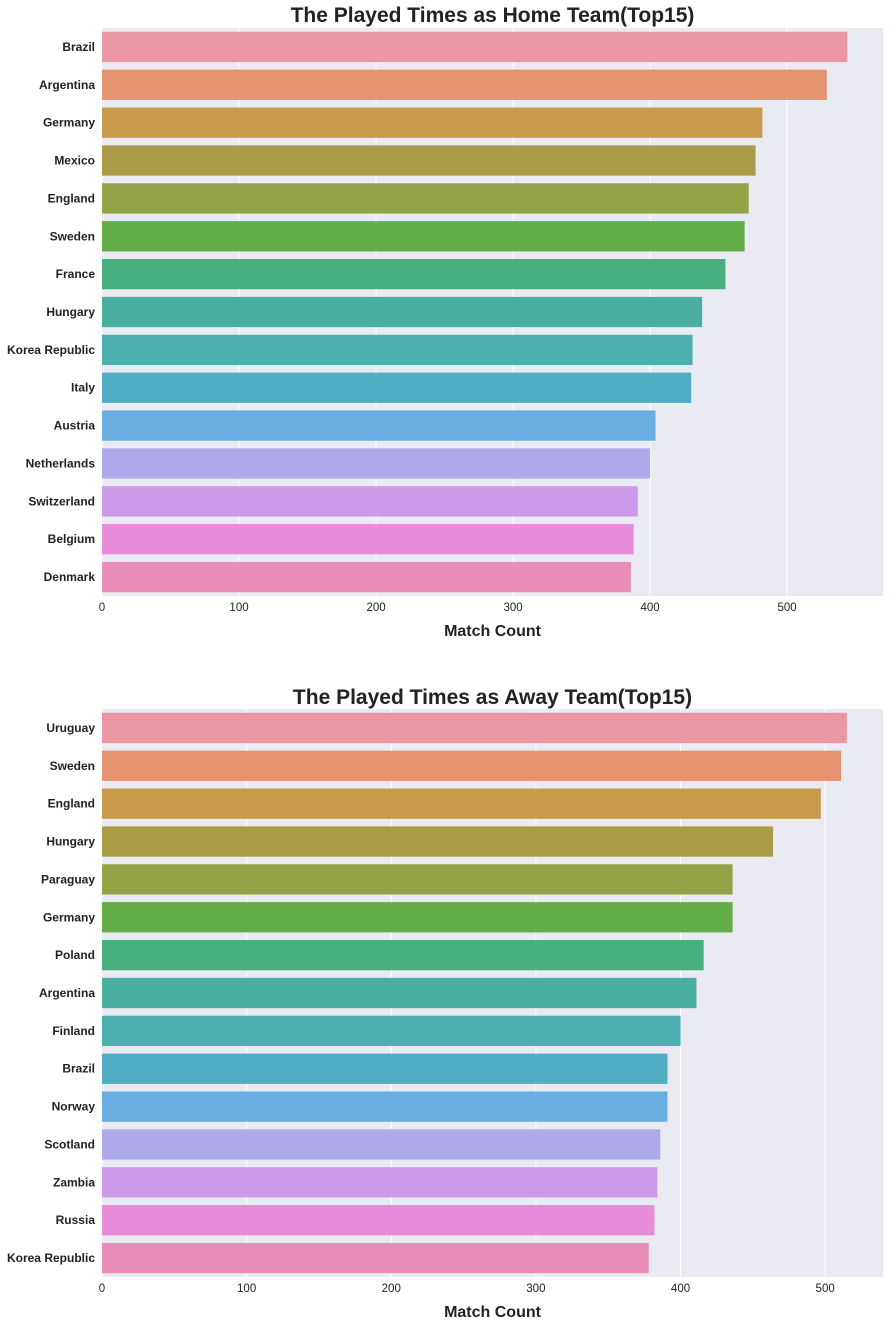 The width and height of the screenshot is (890, 1332). Describe the element at coordinates (68, 879) in the screenshot. I see `y-category-label: Paraguay` at that location.